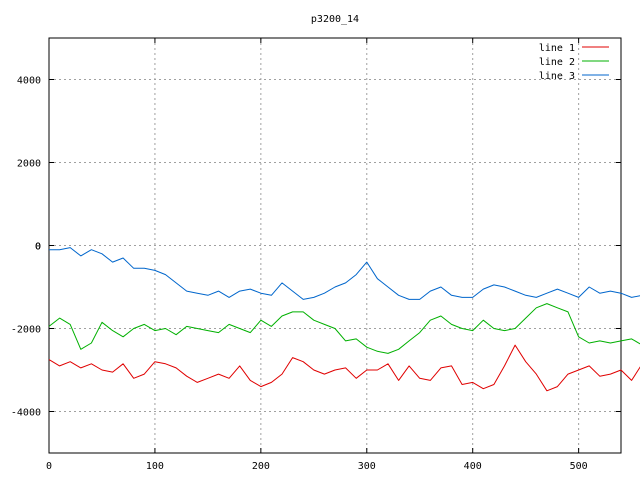 This screenshot has width=640, height=480. I want to click on x-tick-label: 300, so click(367, 466).